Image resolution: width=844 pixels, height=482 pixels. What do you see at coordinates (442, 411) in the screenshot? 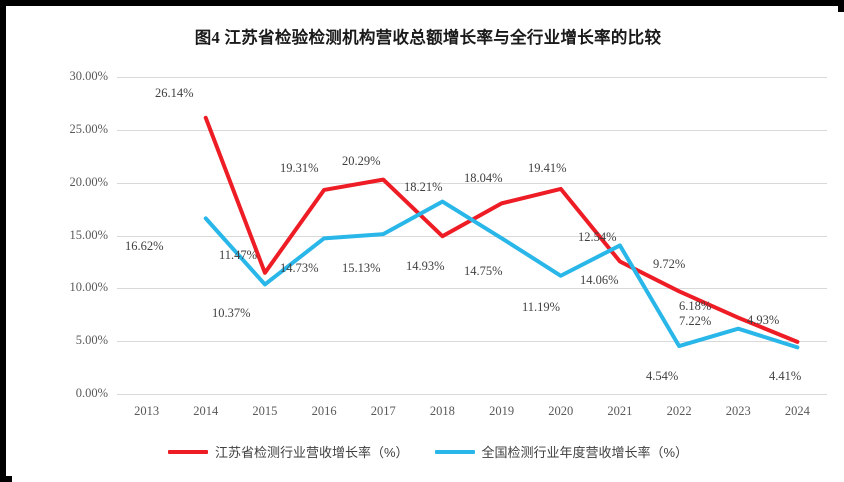
I see `x-axis-tick-label: 2018` at bounding box center [442, 411].